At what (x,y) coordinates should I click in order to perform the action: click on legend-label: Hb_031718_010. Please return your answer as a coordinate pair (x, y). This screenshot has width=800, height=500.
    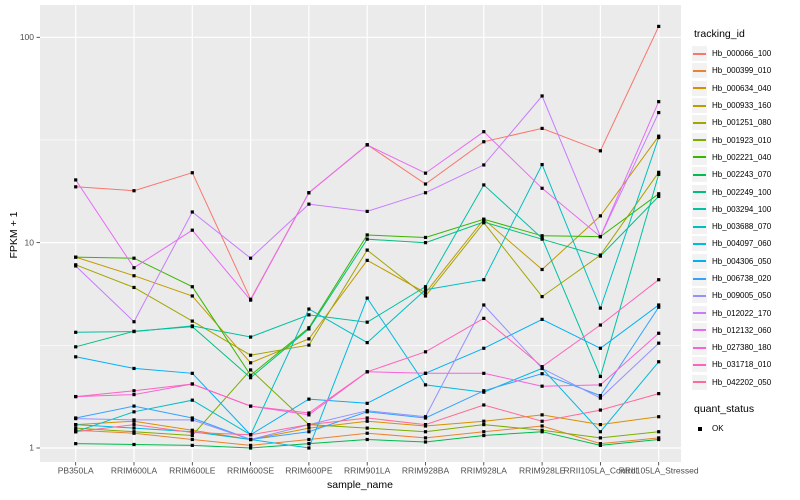
    Looking at the image, I should click on (742, 365).